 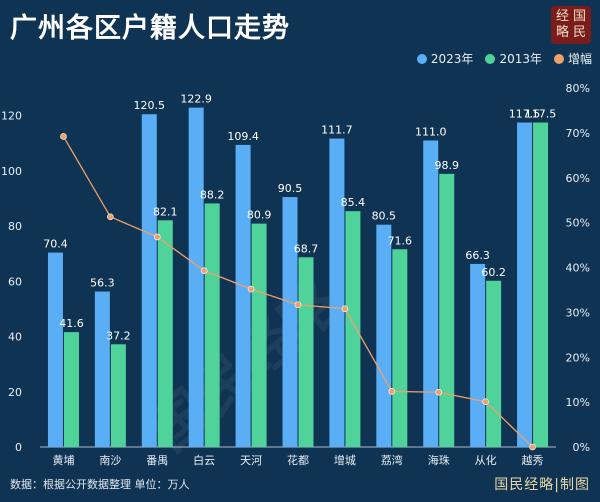 I want to click on data-label-2013: 98.9, so click(x=446, y=165).